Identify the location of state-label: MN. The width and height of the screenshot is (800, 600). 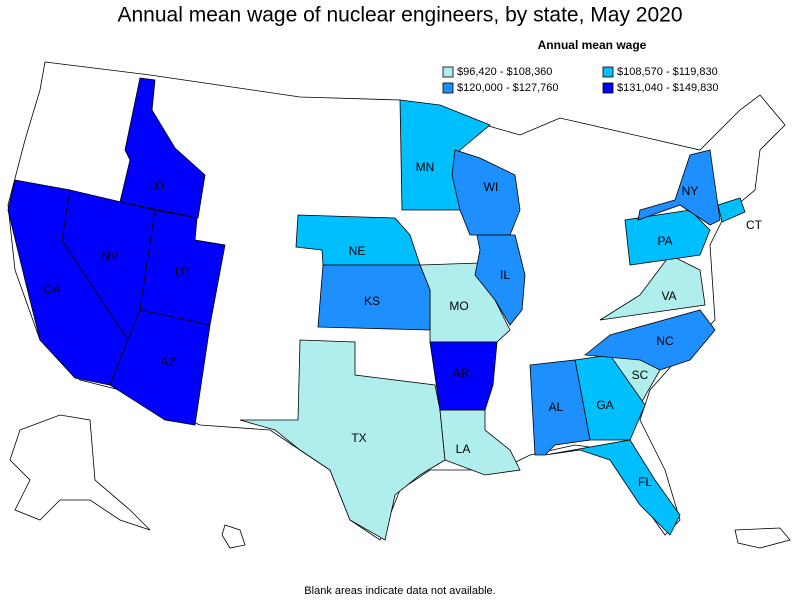
(425, 167).